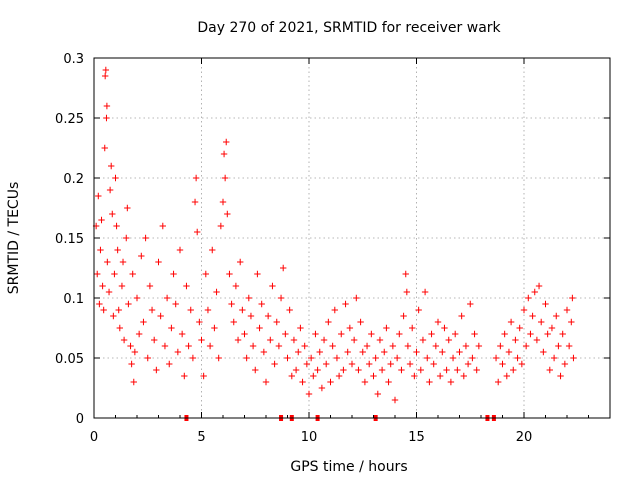  What do you see at coordinates (14, 238) in the screenshot?
I see `y-axis-title: SRMTID / TECUs` at bounding box center [14, 238].